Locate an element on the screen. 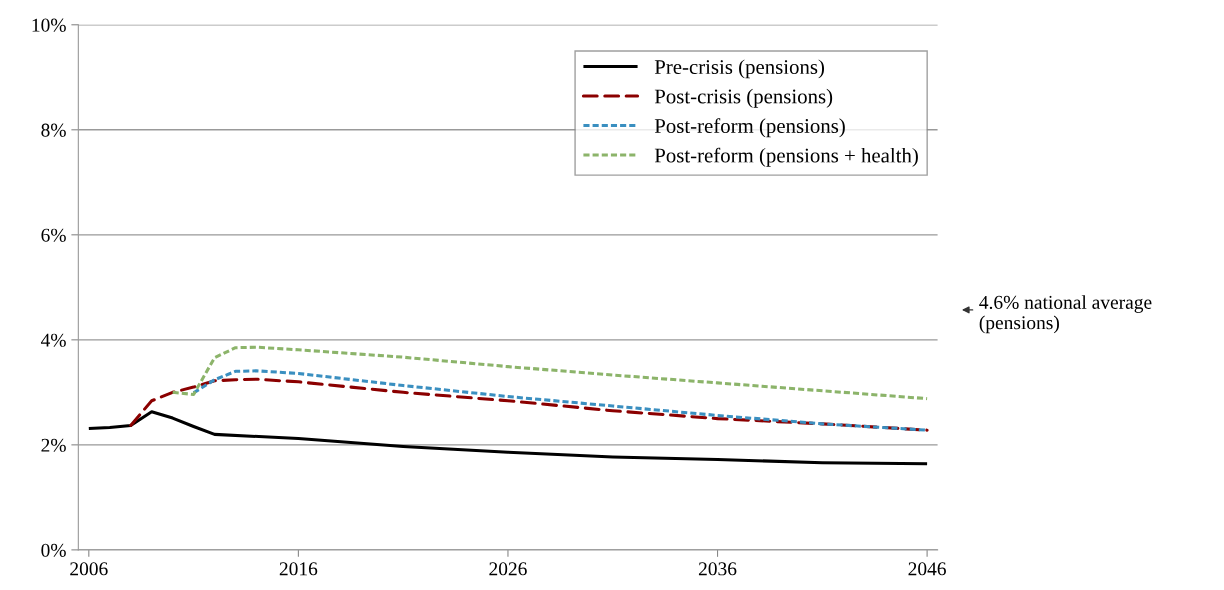 This screenshot has height=590, width=1224. x-tick-label: 2046 is located at coordinates (927, 569).